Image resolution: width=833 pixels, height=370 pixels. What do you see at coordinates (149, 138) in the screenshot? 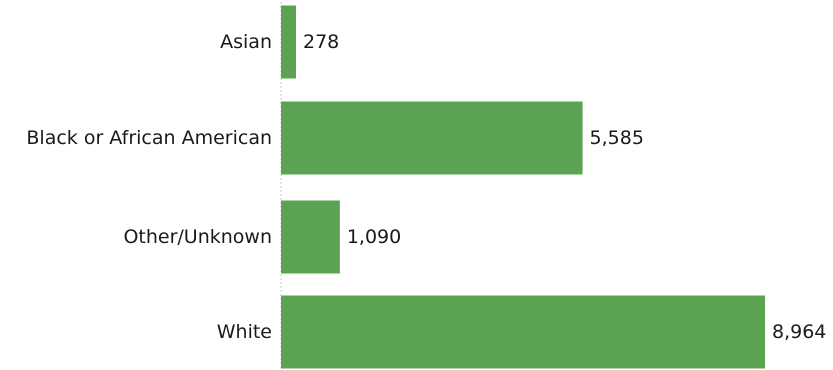
I see `category-label: Black or African American` at bounding box center [149, 138].